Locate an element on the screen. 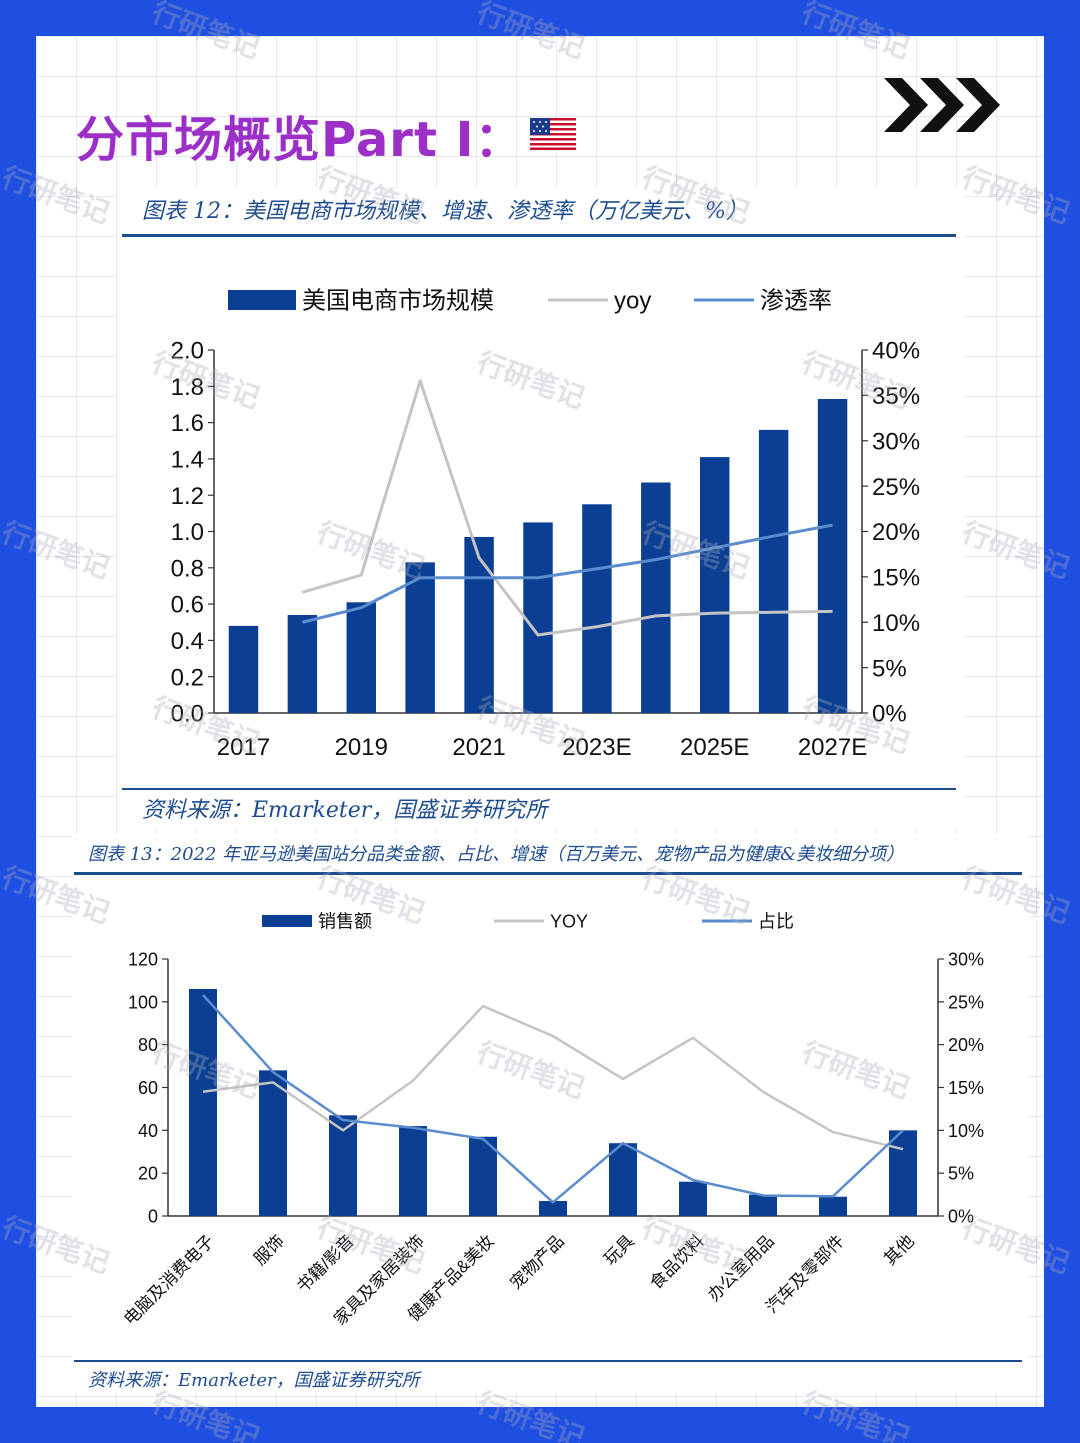  chart1-source-rule is located at coordinates (539, 789).